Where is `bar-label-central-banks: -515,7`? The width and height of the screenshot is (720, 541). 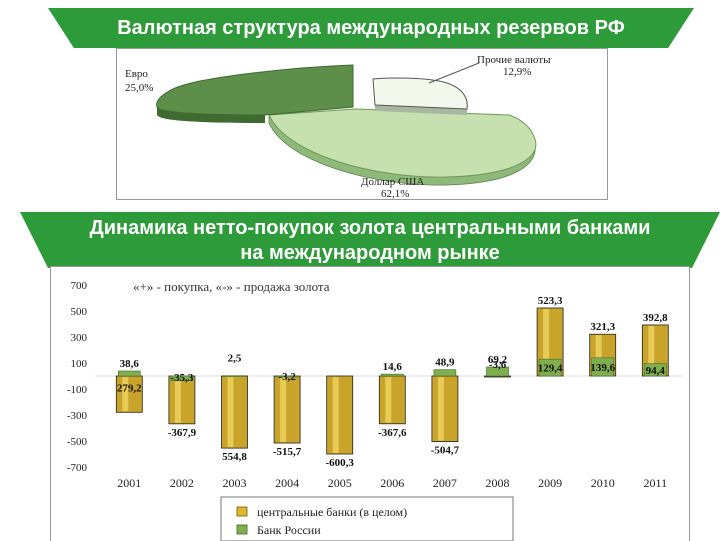 bar-label-central-banks: -515,7 is located at coordinates (287, 452).